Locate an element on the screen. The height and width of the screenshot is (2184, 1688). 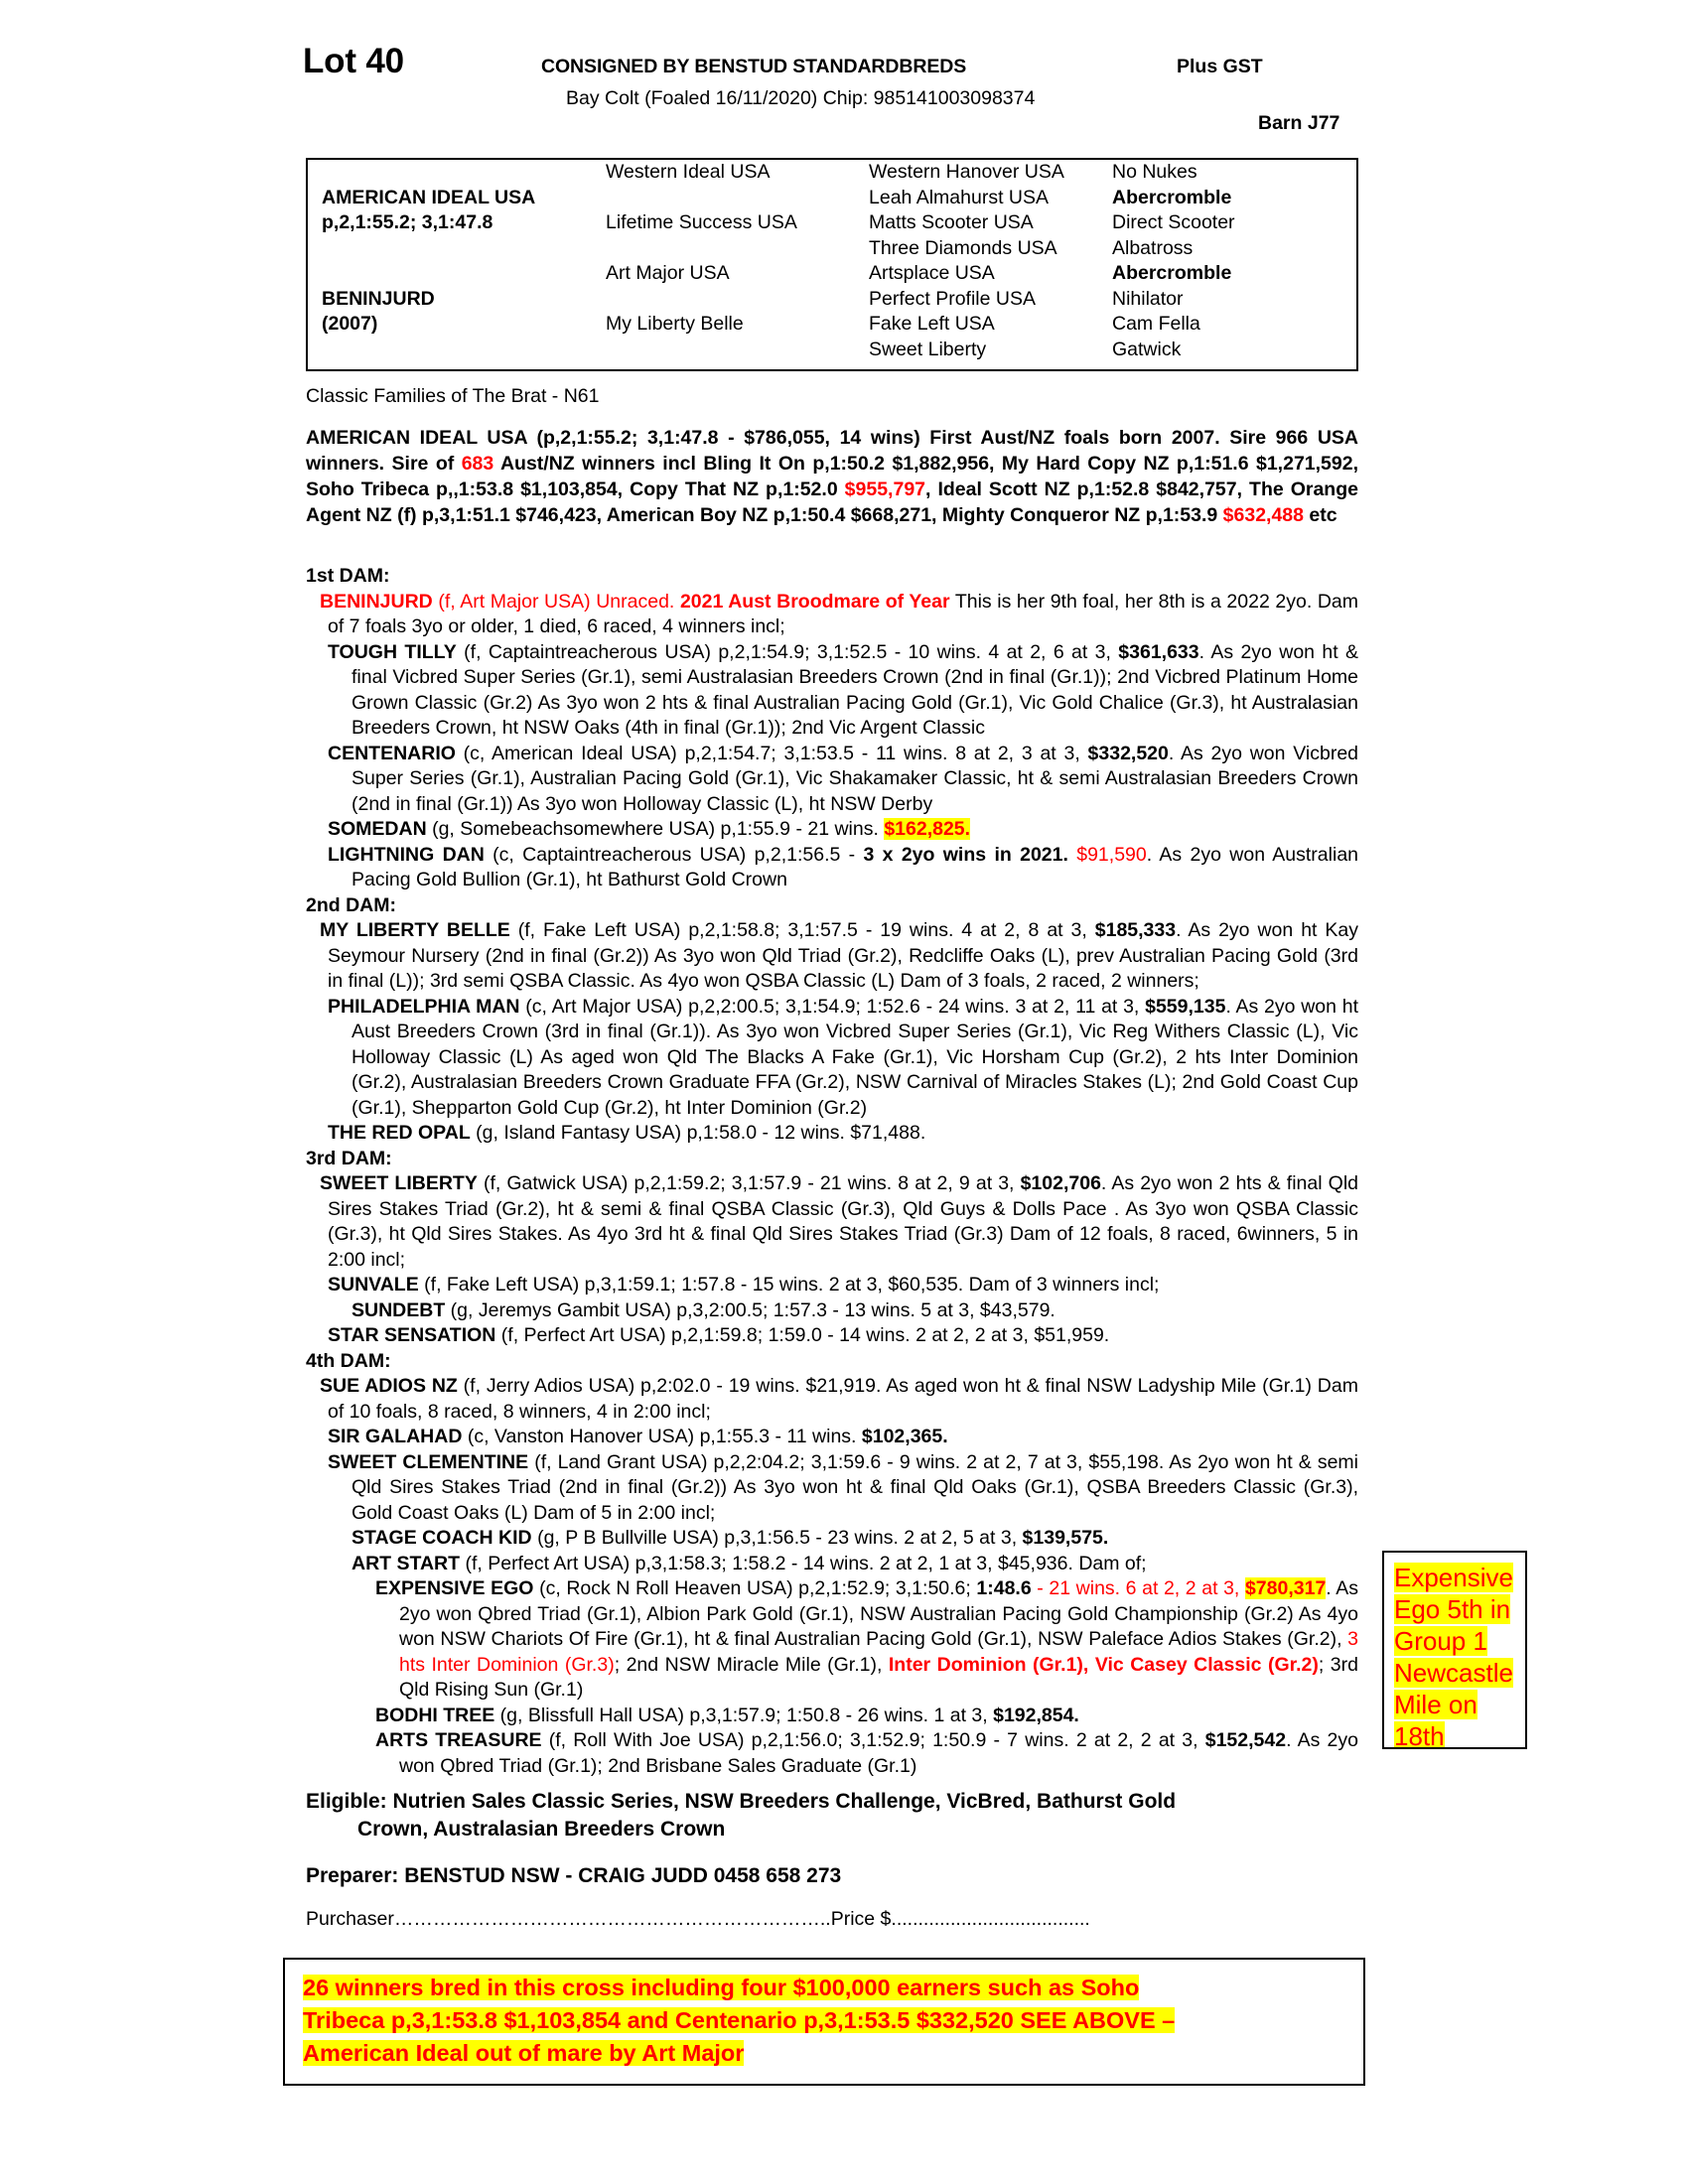
pedigree-cell: Abercromble is located at coordinates (1172, 273).